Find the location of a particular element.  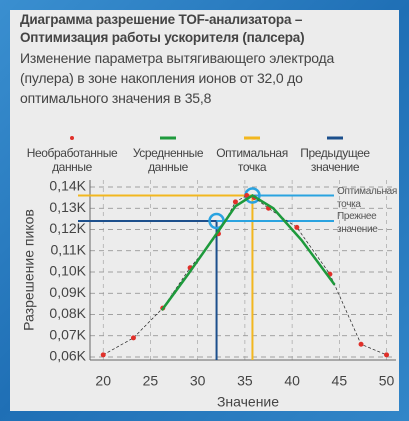

x-tick-label: 50 is located at coordinates (387, 381).